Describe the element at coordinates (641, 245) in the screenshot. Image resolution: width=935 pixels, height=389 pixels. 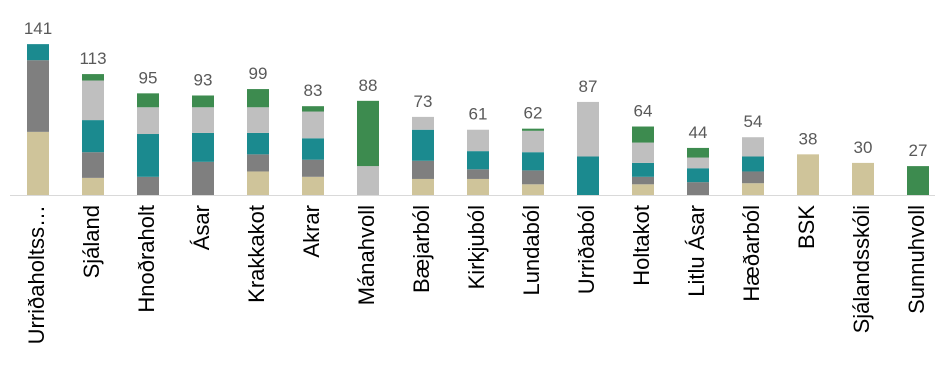
I see `x-tick-label: Holtakot` at that location.